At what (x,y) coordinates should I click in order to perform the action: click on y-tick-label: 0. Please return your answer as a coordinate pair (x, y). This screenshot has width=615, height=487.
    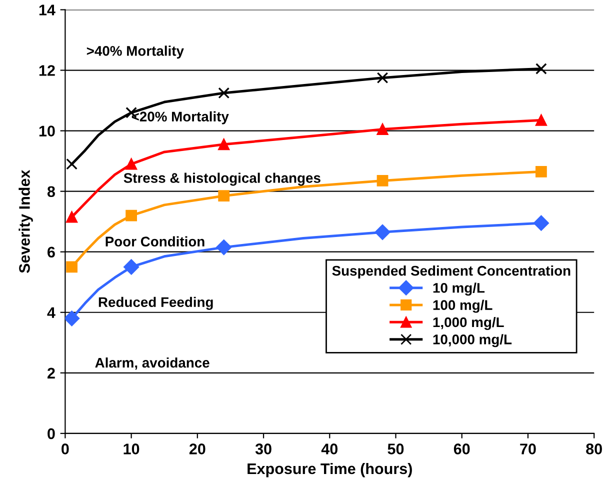
    Looking at the image, I should click on (51, 434).